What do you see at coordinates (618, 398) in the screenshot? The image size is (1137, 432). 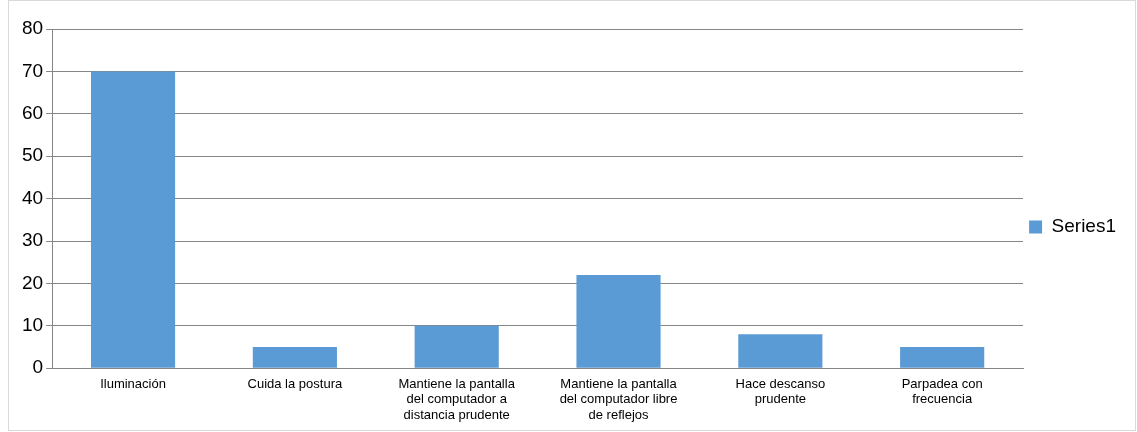 I see `x-tick-label: Mantiene la pantalla del computador libre de reflejos` at bounding box center [618, 398].